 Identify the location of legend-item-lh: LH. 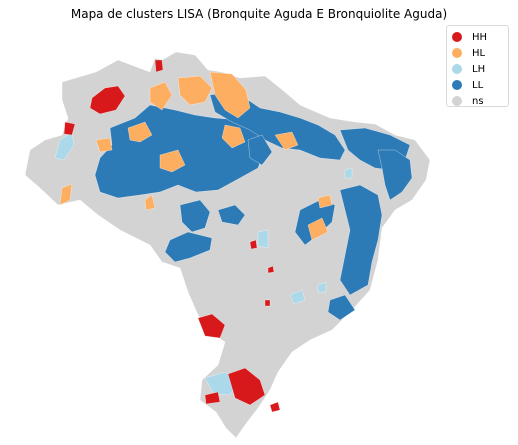
(480, 69).